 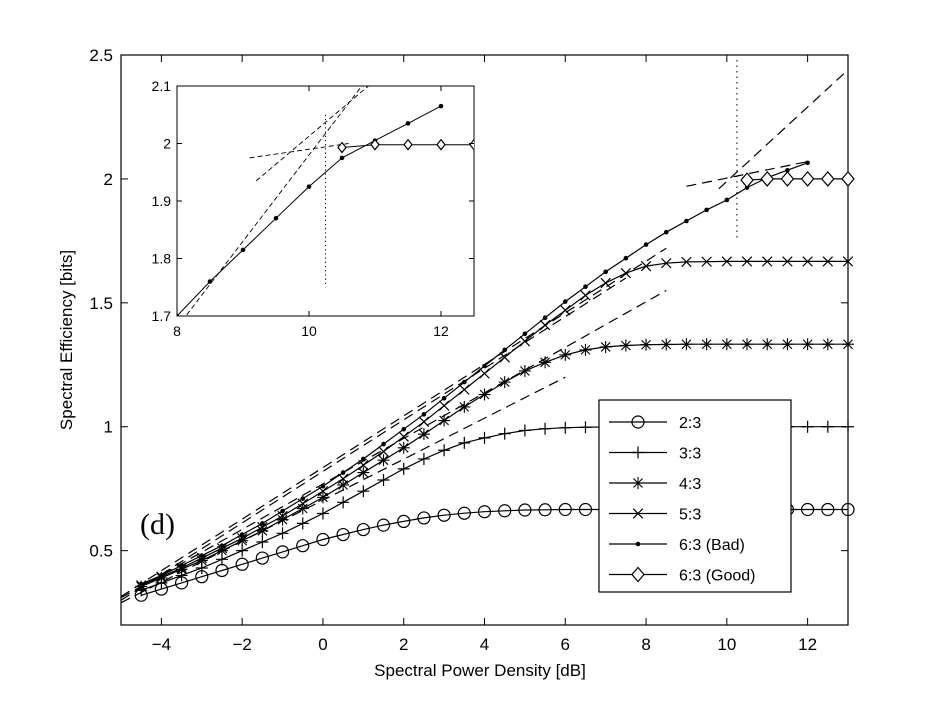 What do you see at coordinates (177, 331) in the screenshot?
I see `inset-x-tick-label: 8` at bounding box center [177, 331].